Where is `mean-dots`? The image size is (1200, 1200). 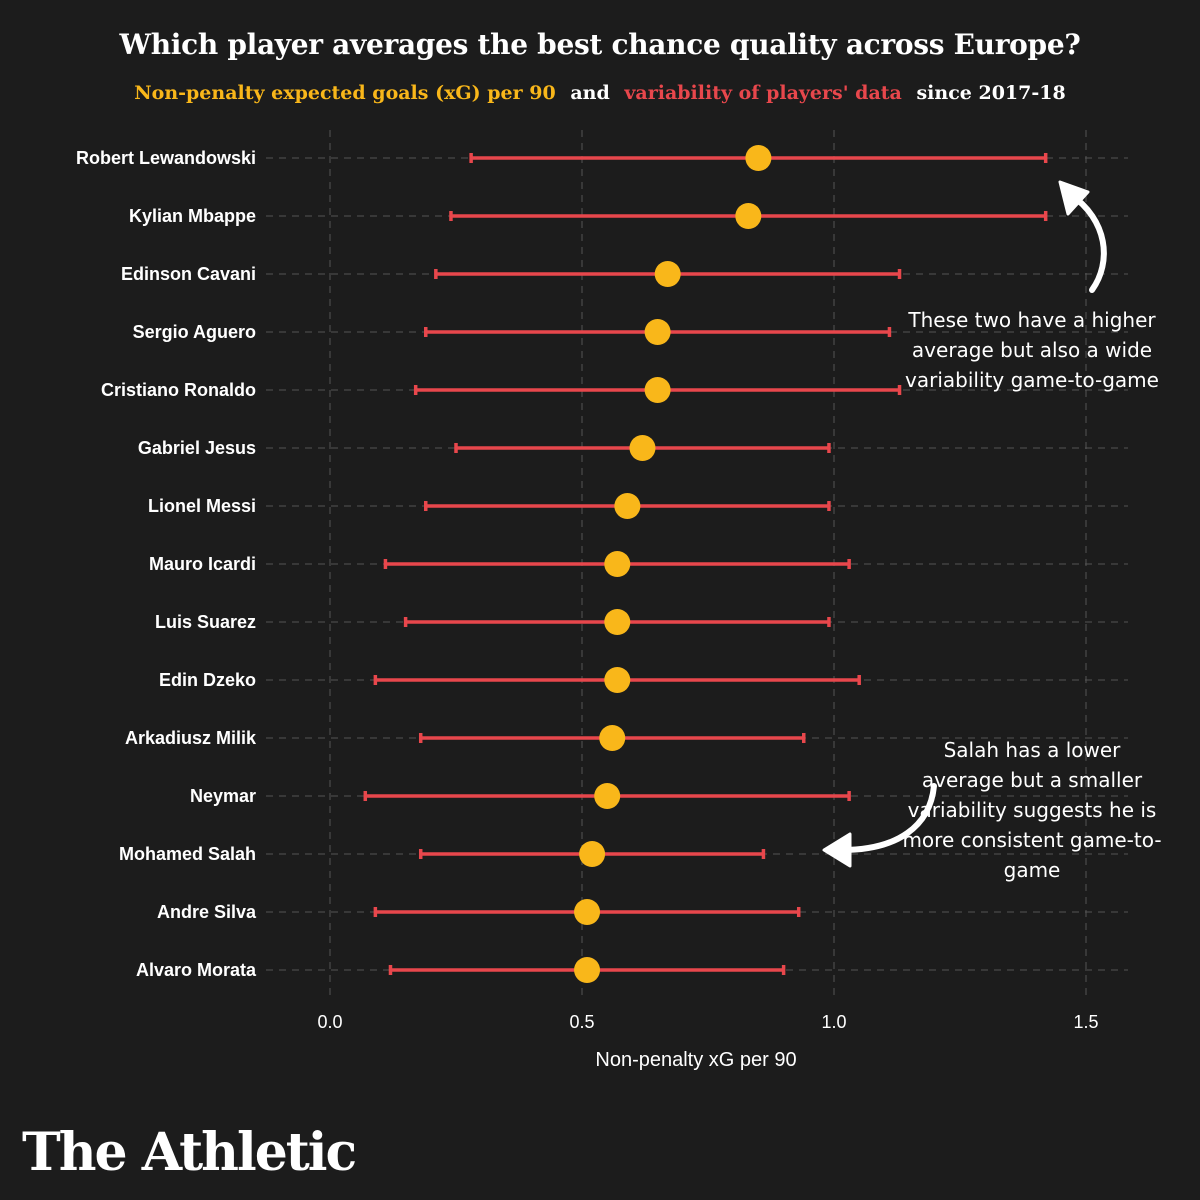
mean-dots is located at coordinates (673, 564).